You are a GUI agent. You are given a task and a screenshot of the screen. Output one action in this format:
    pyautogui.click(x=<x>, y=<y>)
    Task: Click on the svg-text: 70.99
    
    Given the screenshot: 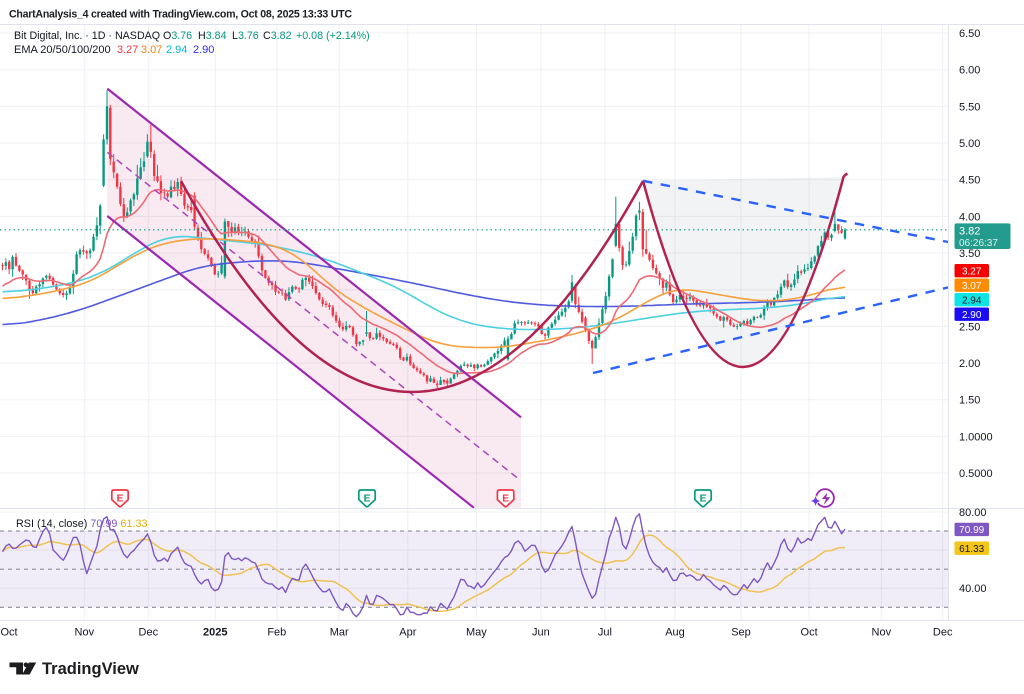 What is the action you would take?
    pyautogui.click(x=971, y=530)
    